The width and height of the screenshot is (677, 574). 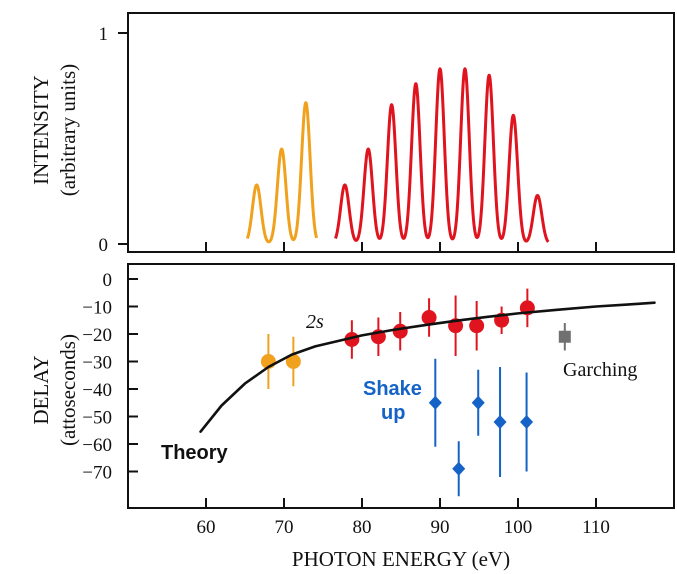 What do you see at coordinates (195, 453) in the screenshot?
I see `annotation-theory: Theory` at bounding box center [195, 453].